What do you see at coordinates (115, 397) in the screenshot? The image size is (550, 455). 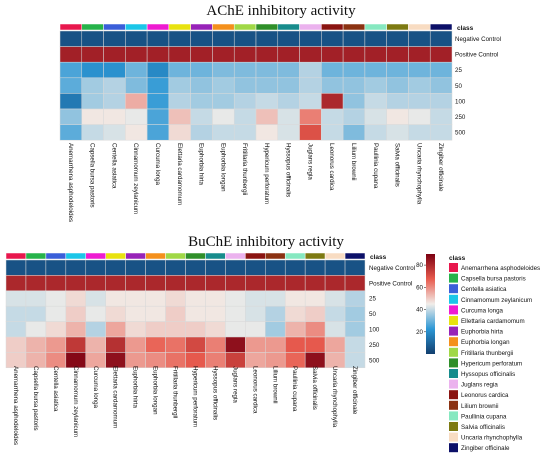 I see `buche-col-label-elettaria-cardamomum: Elettaria cardamomum` at bounding box center [115, 397].